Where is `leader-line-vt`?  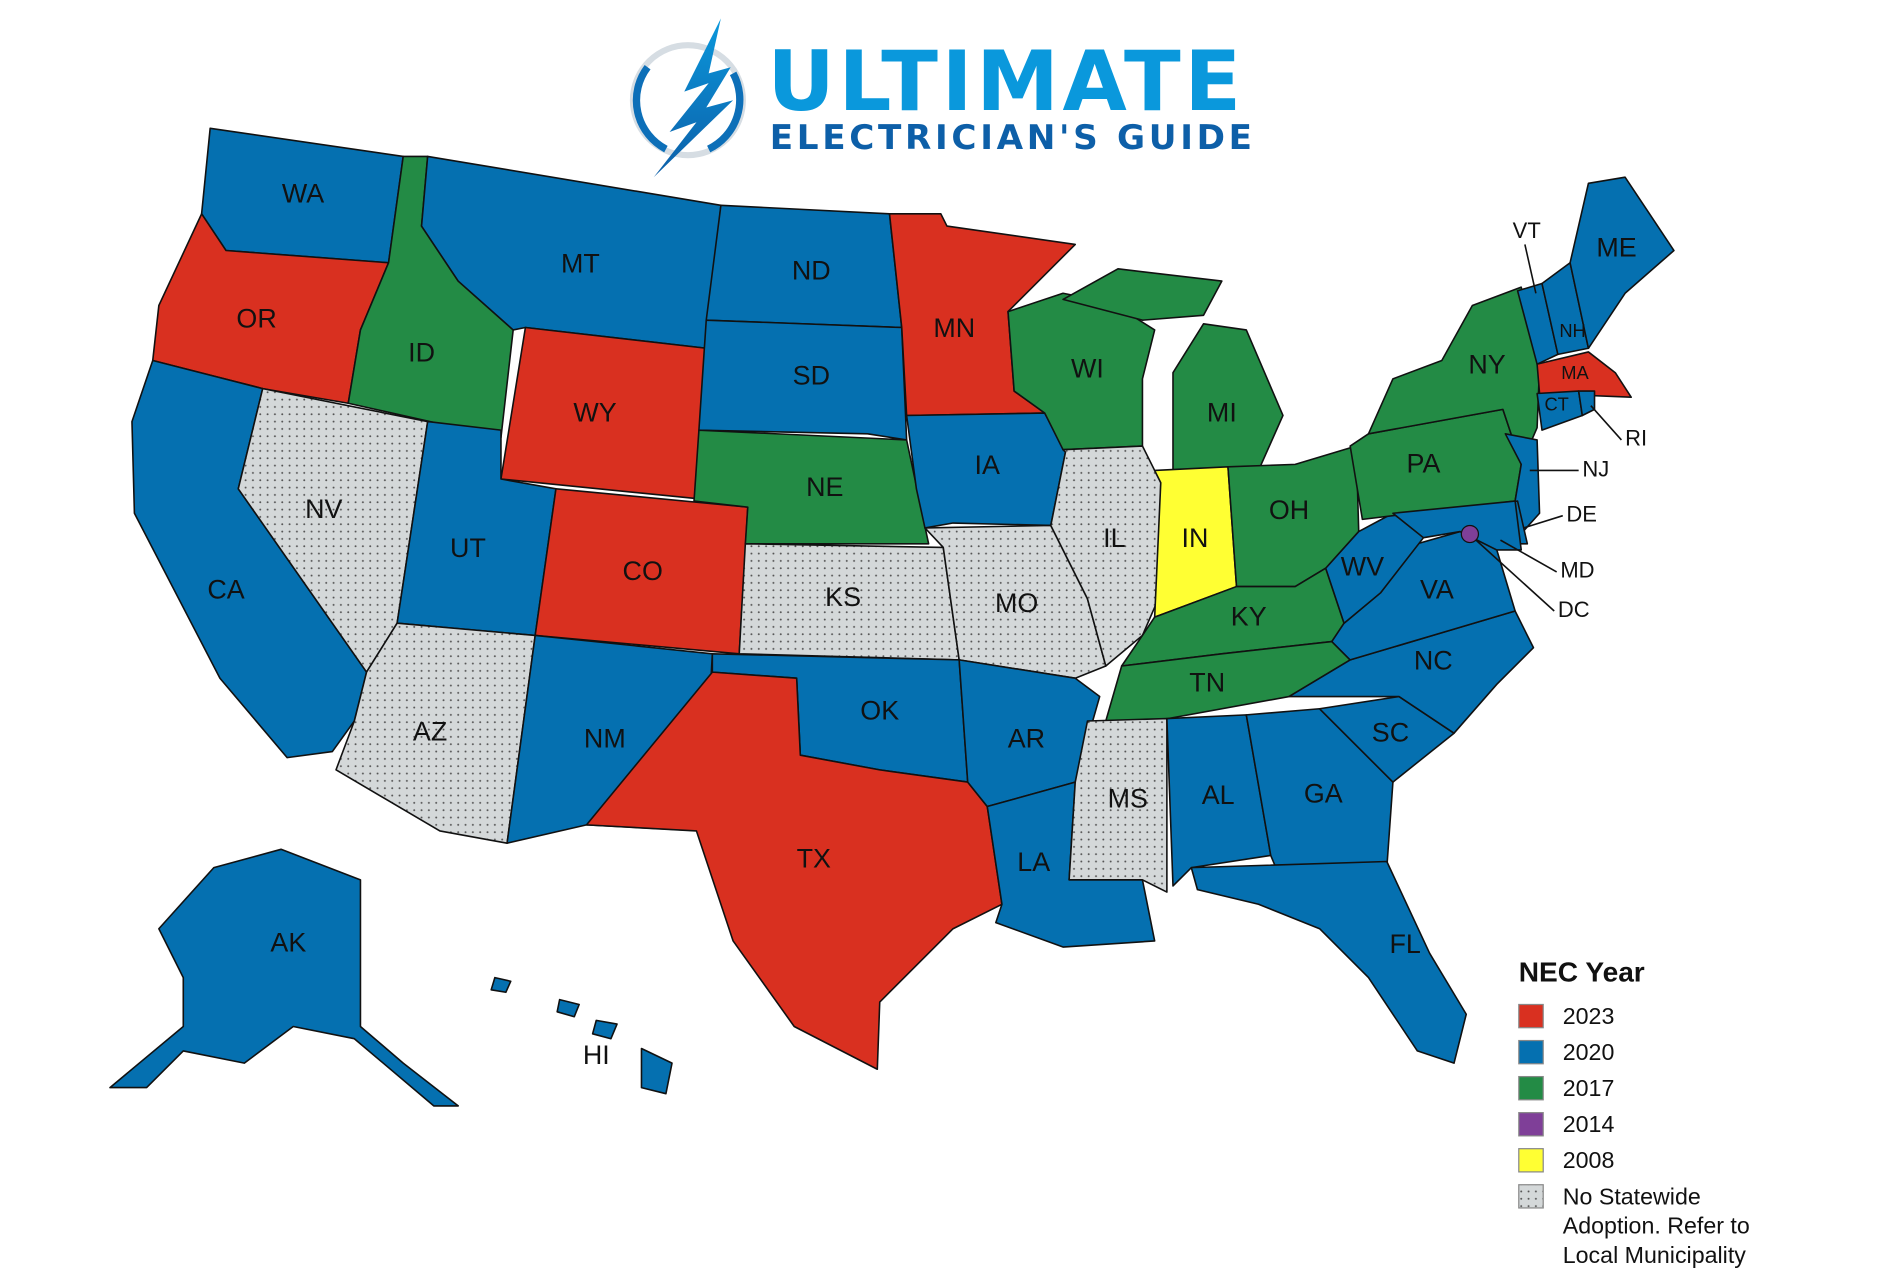
leader-line-vt is located at coordinates (1530, 269).